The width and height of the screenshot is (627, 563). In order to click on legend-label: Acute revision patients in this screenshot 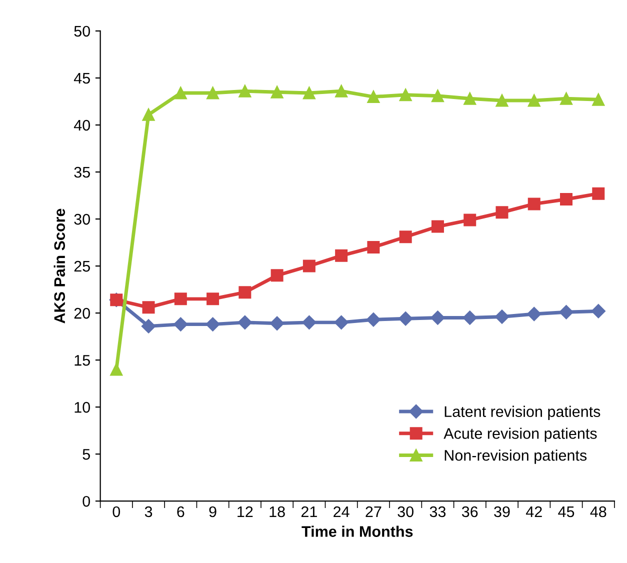, I will do `click(520, 435)`.